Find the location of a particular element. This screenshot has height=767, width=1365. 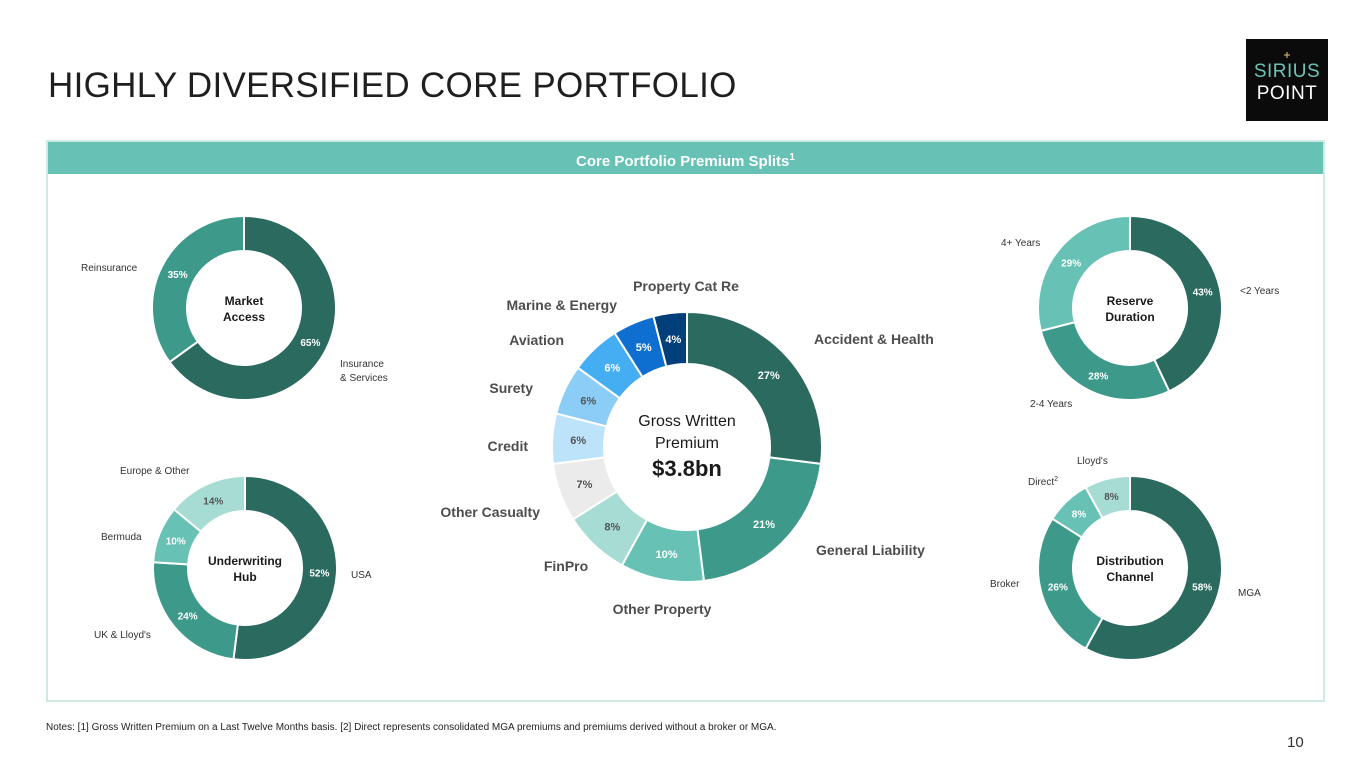

distribution-channel-category-label: Lloyd's is located at coordinates (1092, 461).